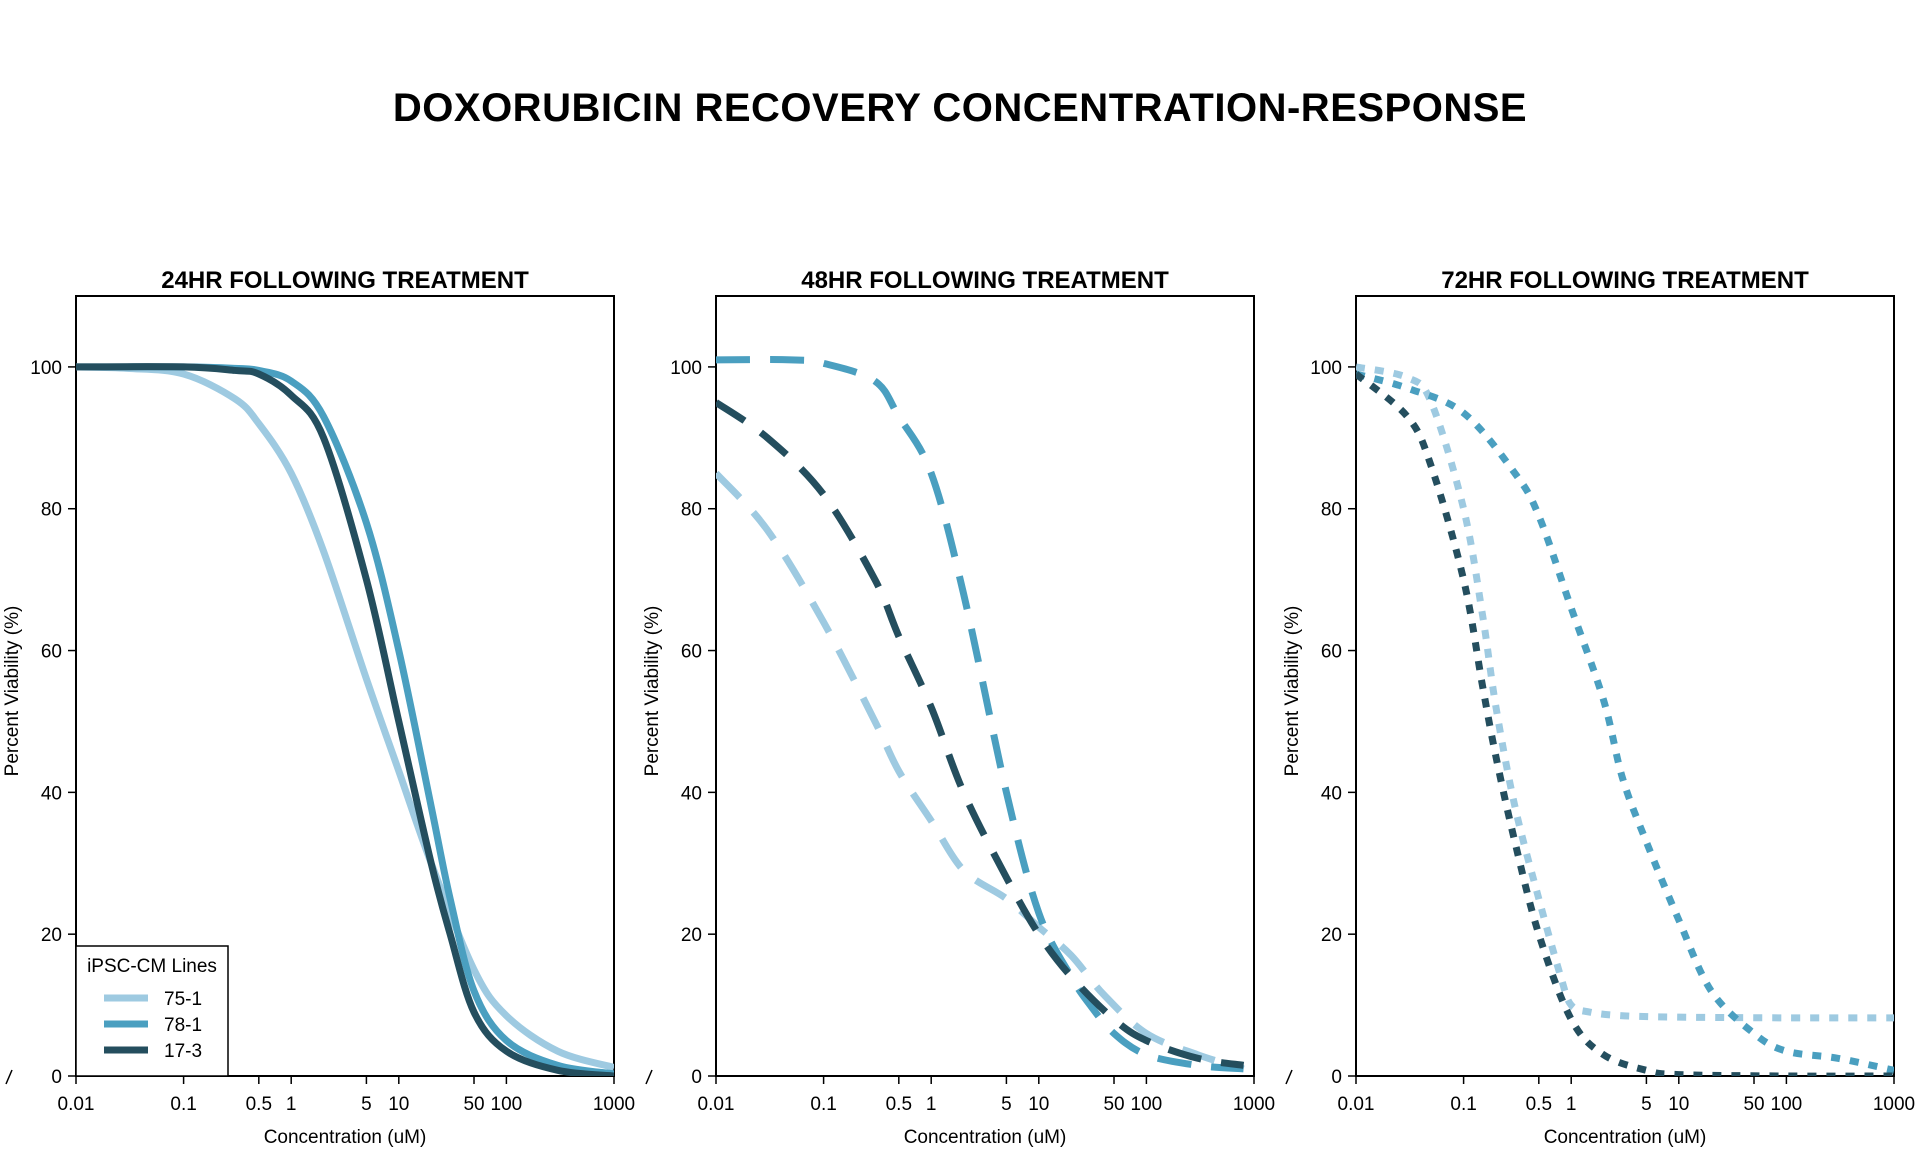 This screenshot has height=1152, width=1920. What do you see at coordinates (183, 999) in the screenshot?
I see `legend-item-label: 75-1` at bounding box center [183, 999].